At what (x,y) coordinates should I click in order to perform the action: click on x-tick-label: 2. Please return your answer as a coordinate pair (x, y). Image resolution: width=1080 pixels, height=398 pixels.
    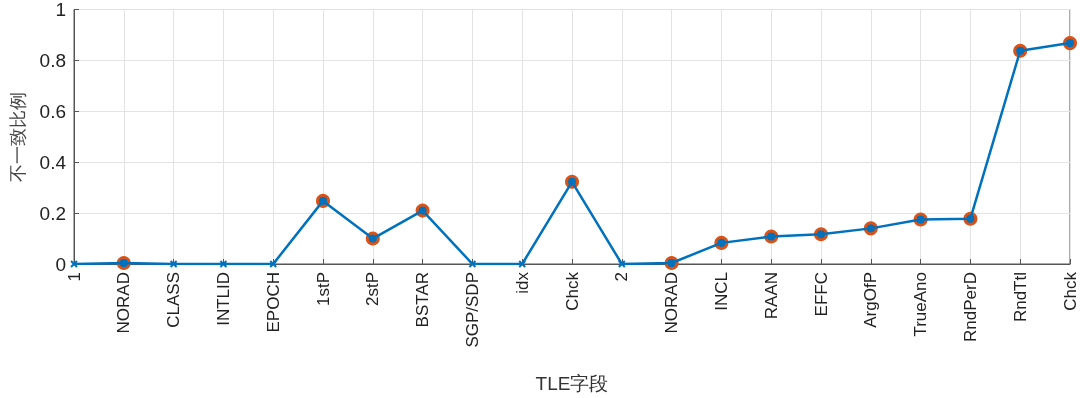
    Looking at the image, I should click on (622, 277).